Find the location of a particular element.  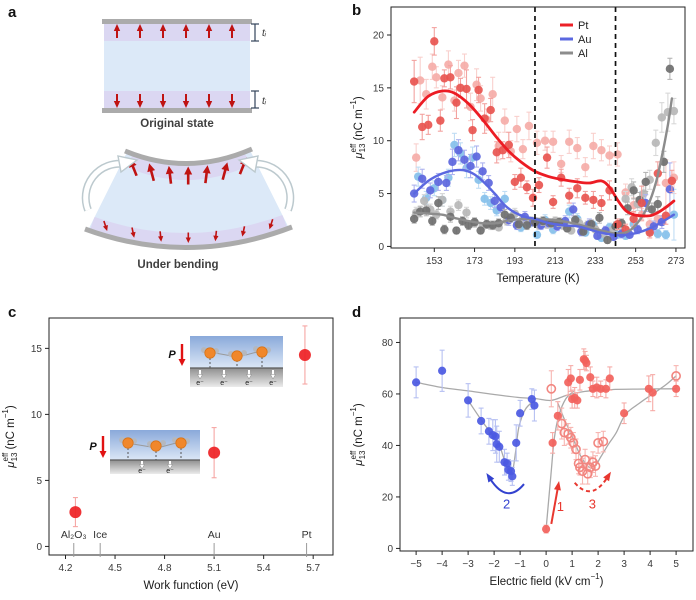

svg-text: 2 is located at coordinates (598, 564).